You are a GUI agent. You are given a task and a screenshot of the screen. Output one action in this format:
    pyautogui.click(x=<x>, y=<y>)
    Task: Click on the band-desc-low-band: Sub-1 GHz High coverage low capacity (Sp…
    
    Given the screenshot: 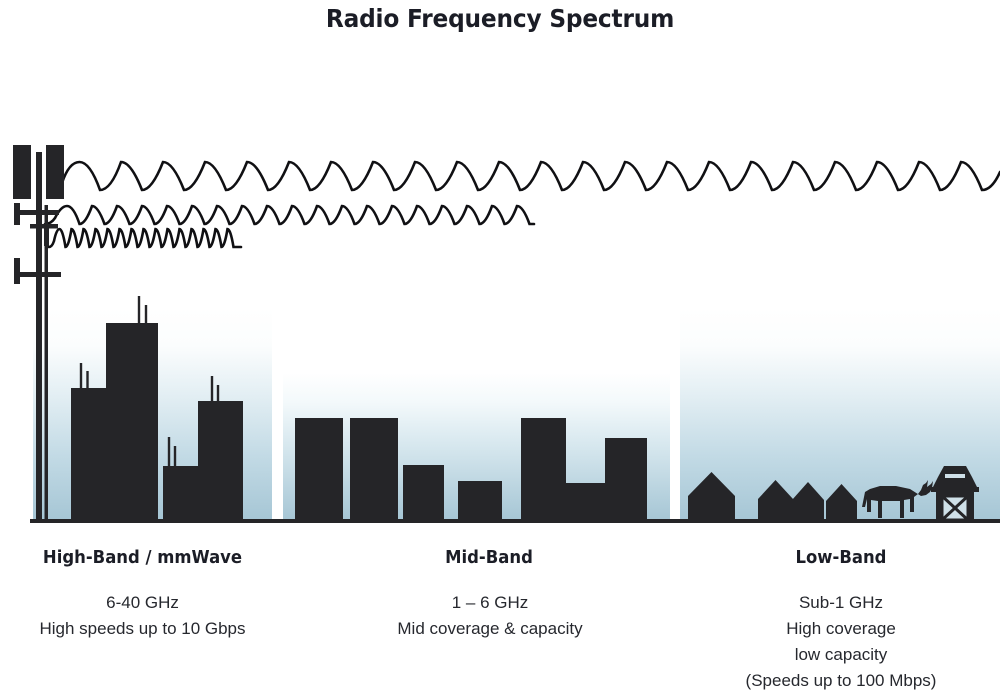 What is the action you would take?
    pyautogui.click(x=841, y=642)
    